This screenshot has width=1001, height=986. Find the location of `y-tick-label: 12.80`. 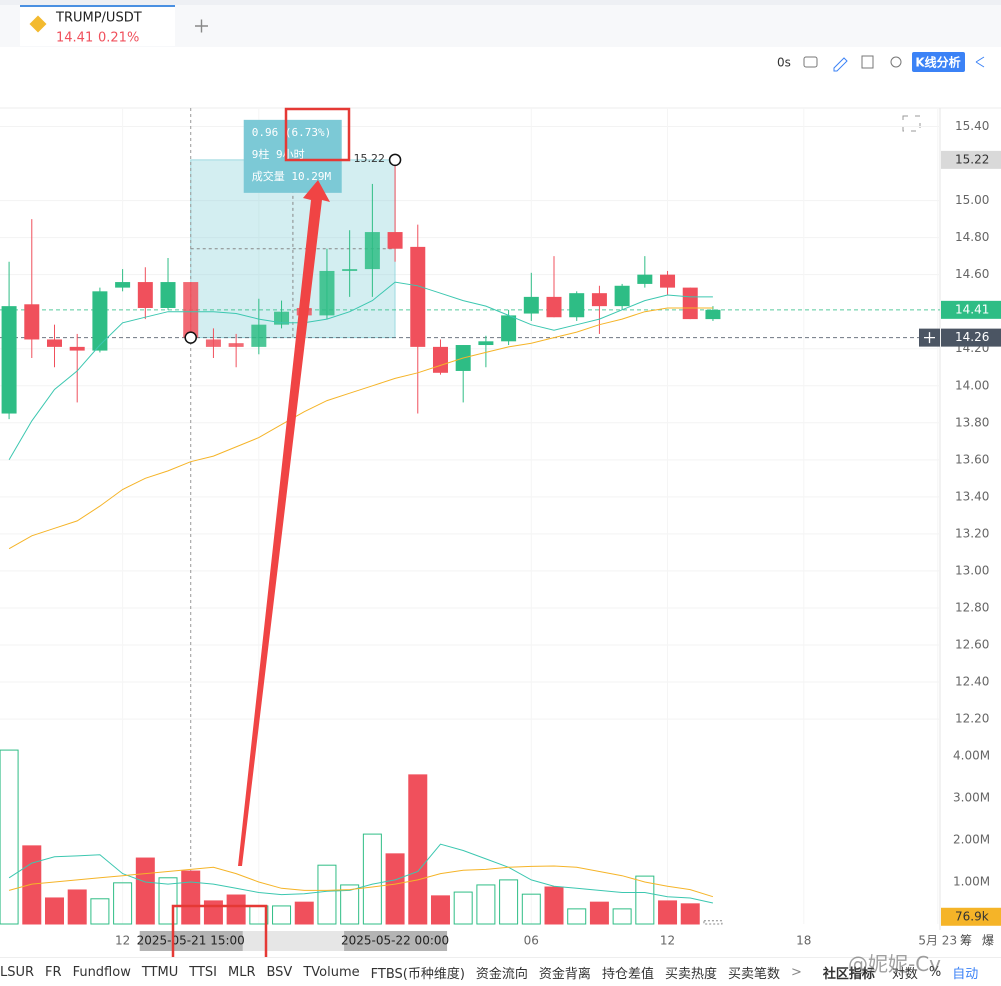

y-tick-label: 12.80 is located at coordinates (972, 607).